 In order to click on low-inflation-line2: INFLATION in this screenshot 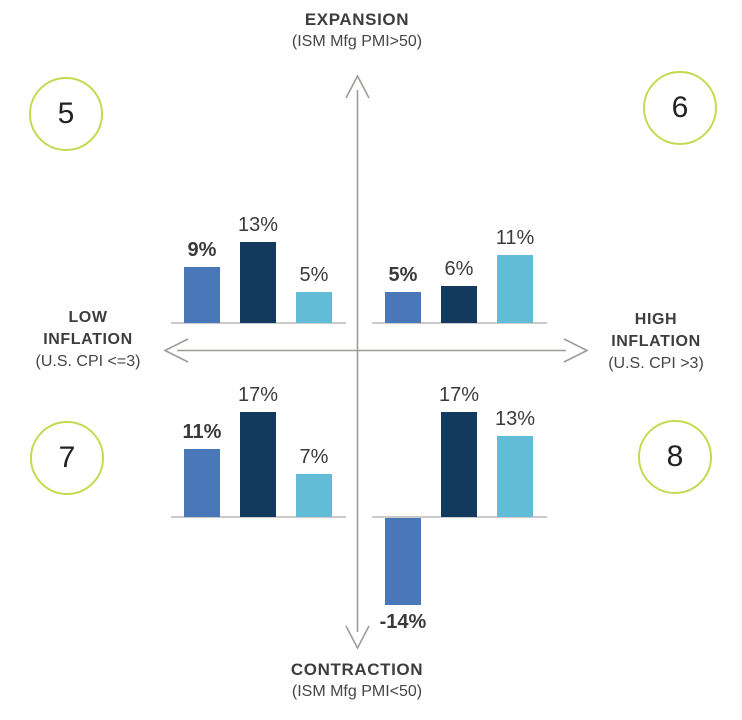, I will do `click(88, 339)`.